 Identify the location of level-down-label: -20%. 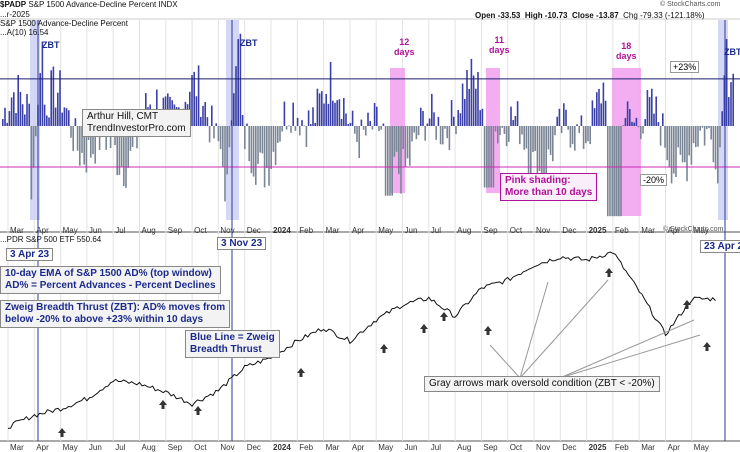
(654, 180).